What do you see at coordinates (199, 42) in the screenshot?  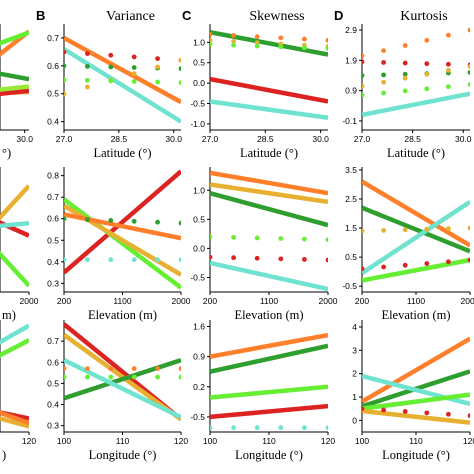 I see `y-tick-label: 1.0` at bounding box center [199, 42].